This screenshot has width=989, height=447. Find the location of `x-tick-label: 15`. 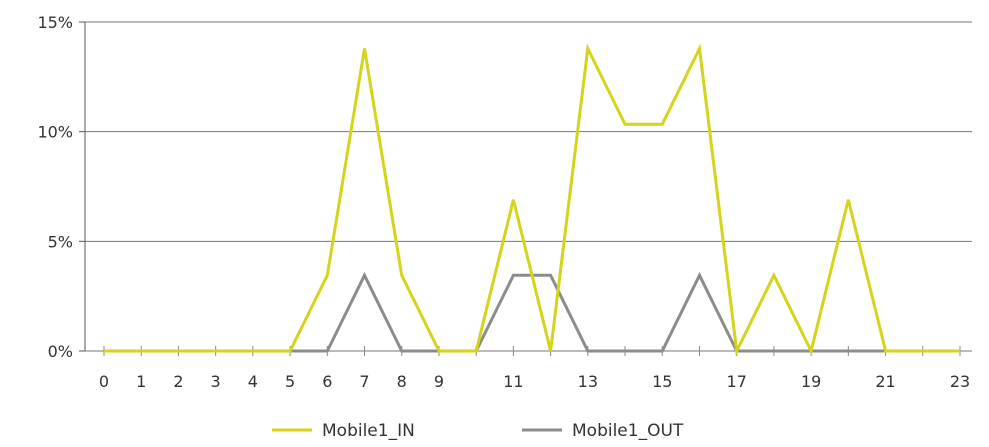

x-tick-label: 15 is located at coordinates (662, 381).